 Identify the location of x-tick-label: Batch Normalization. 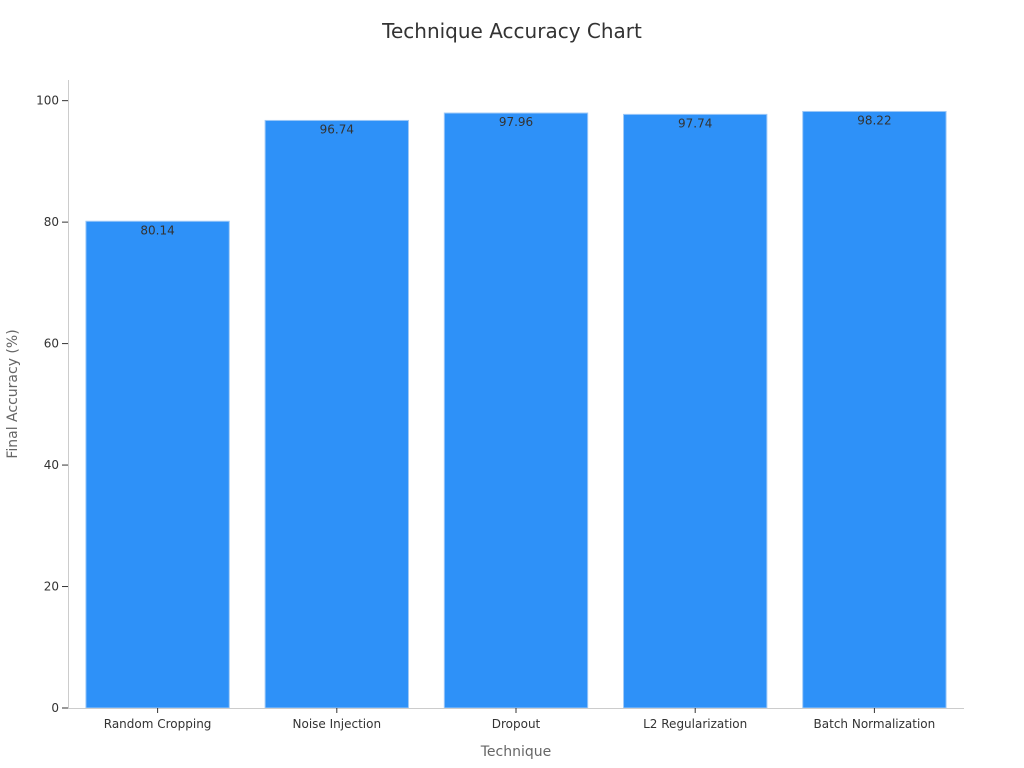
(875, 724).